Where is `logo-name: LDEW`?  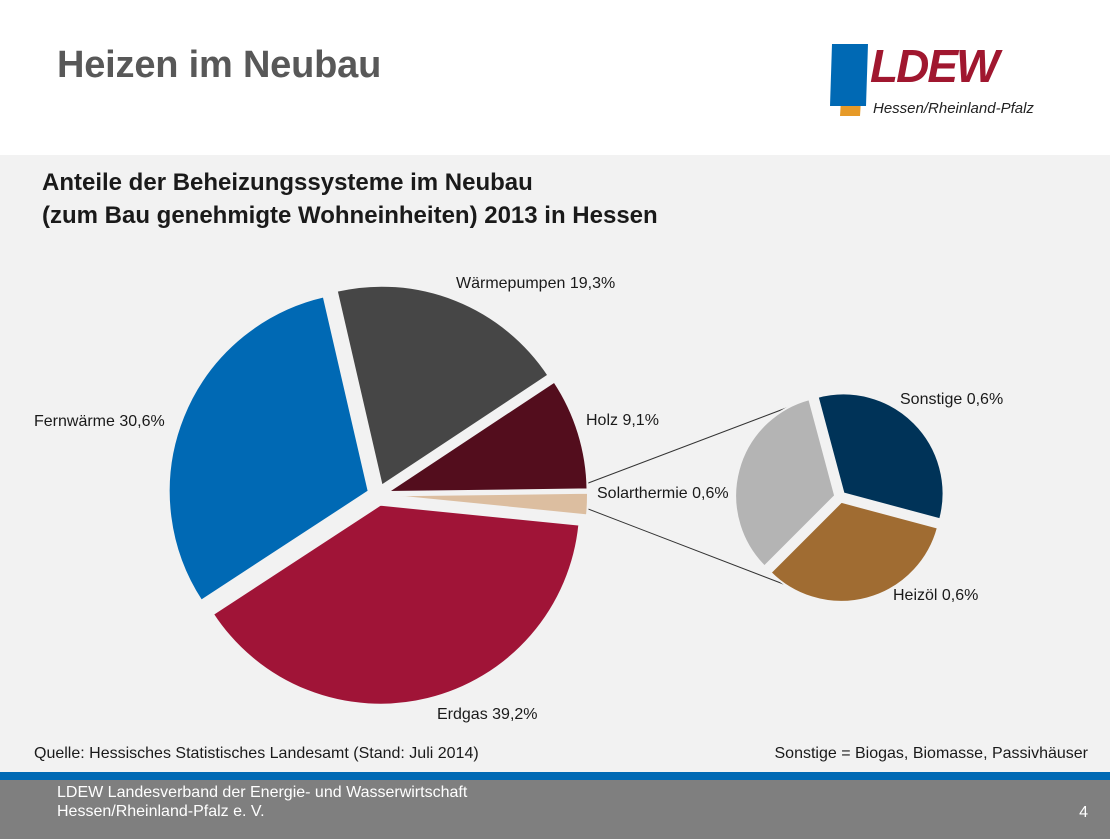
logo-name: LDEW is located at coordinates (934, 66).